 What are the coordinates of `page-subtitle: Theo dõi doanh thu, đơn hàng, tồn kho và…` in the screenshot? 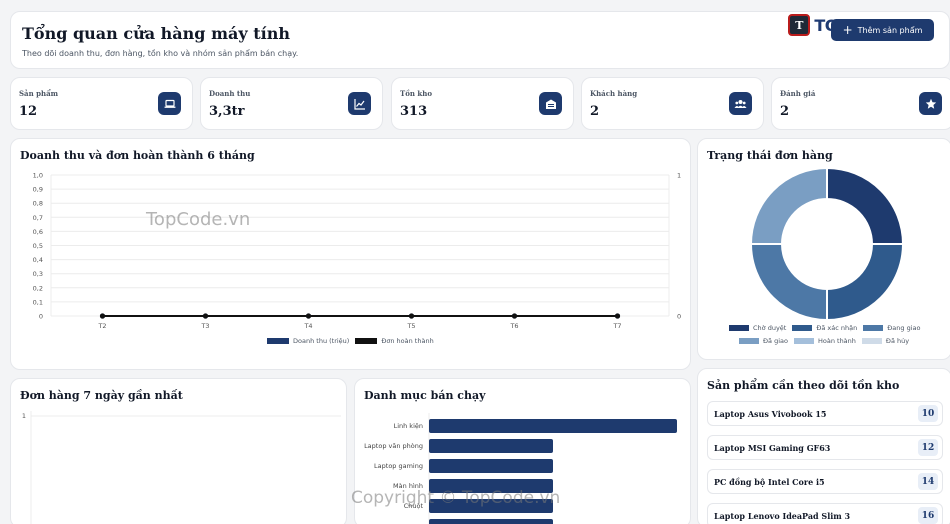 It's located at (160, 53).